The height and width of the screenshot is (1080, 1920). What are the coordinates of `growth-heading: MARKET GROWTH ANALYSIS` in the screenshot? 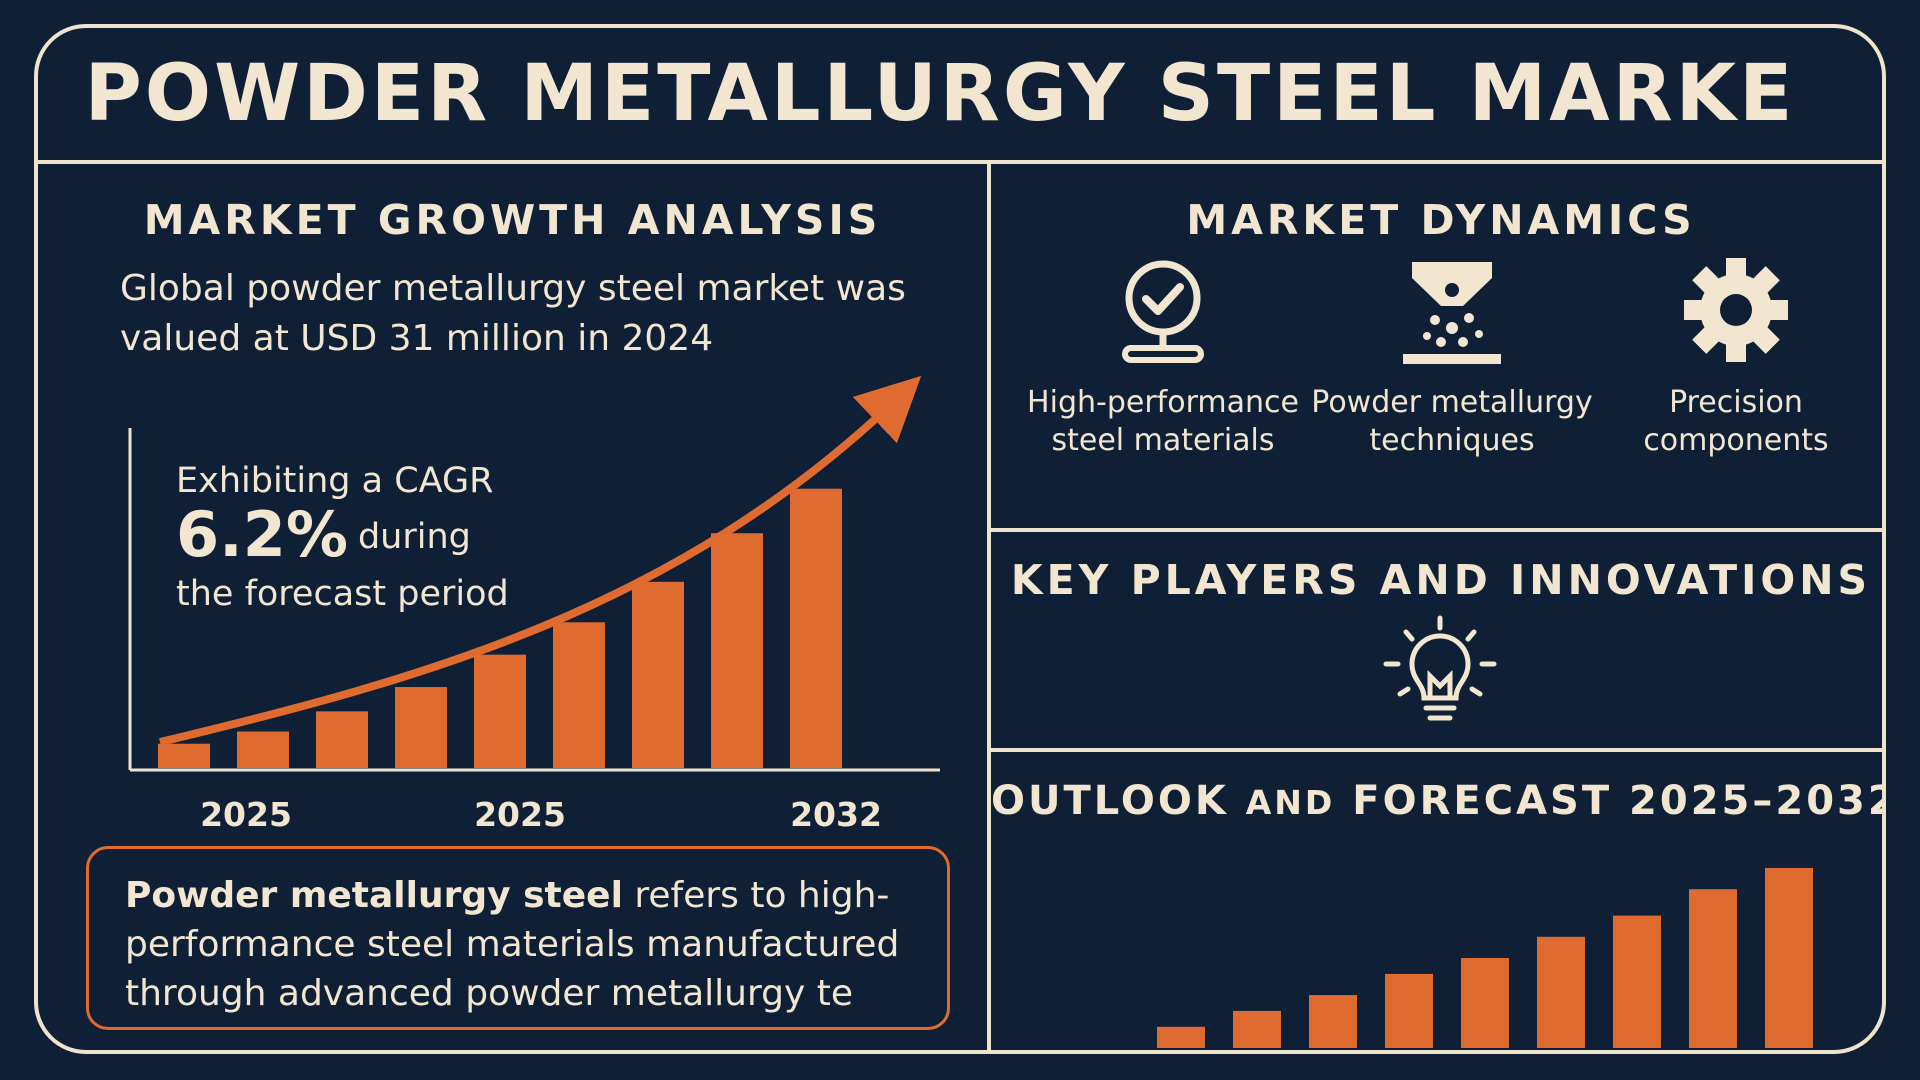 It's located at (512, 220).